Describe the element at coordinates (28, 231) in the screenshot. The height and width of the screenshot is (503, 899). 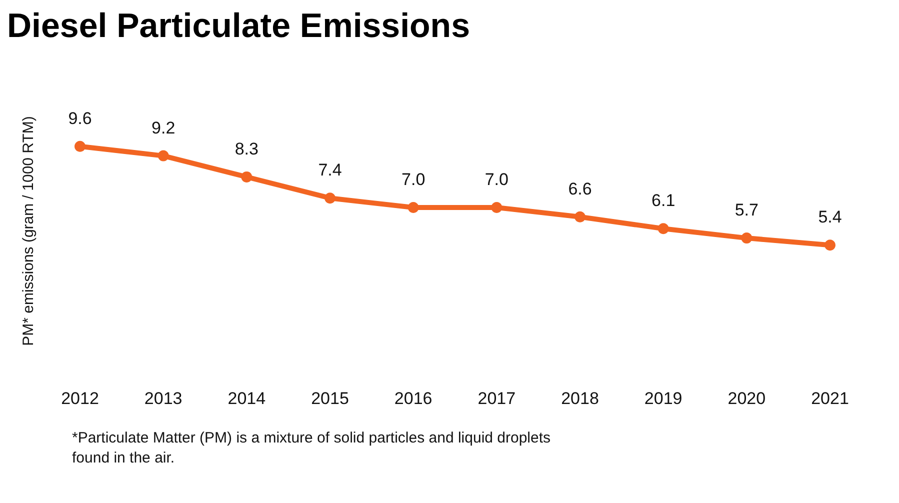
I see `y-axis-title: PM* emissions (gram / 1000 RTM)` at that location.